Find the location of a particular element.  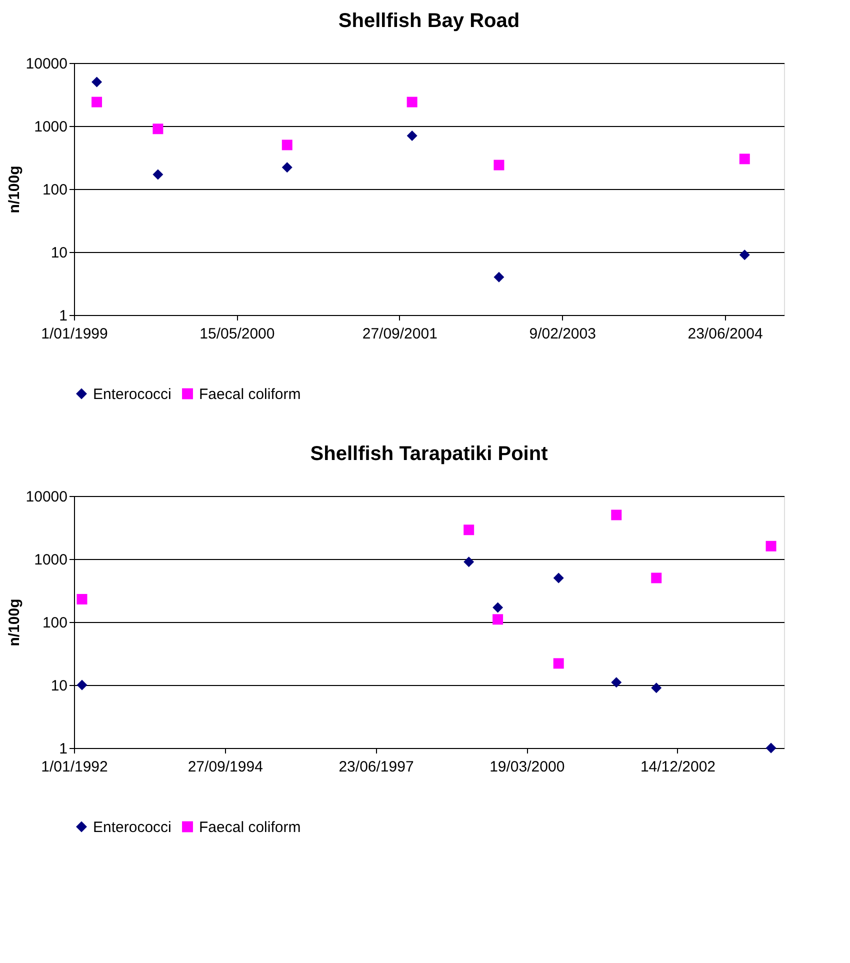

x-tick-label: 27/09/1994 is located at coordinates (225, 767).